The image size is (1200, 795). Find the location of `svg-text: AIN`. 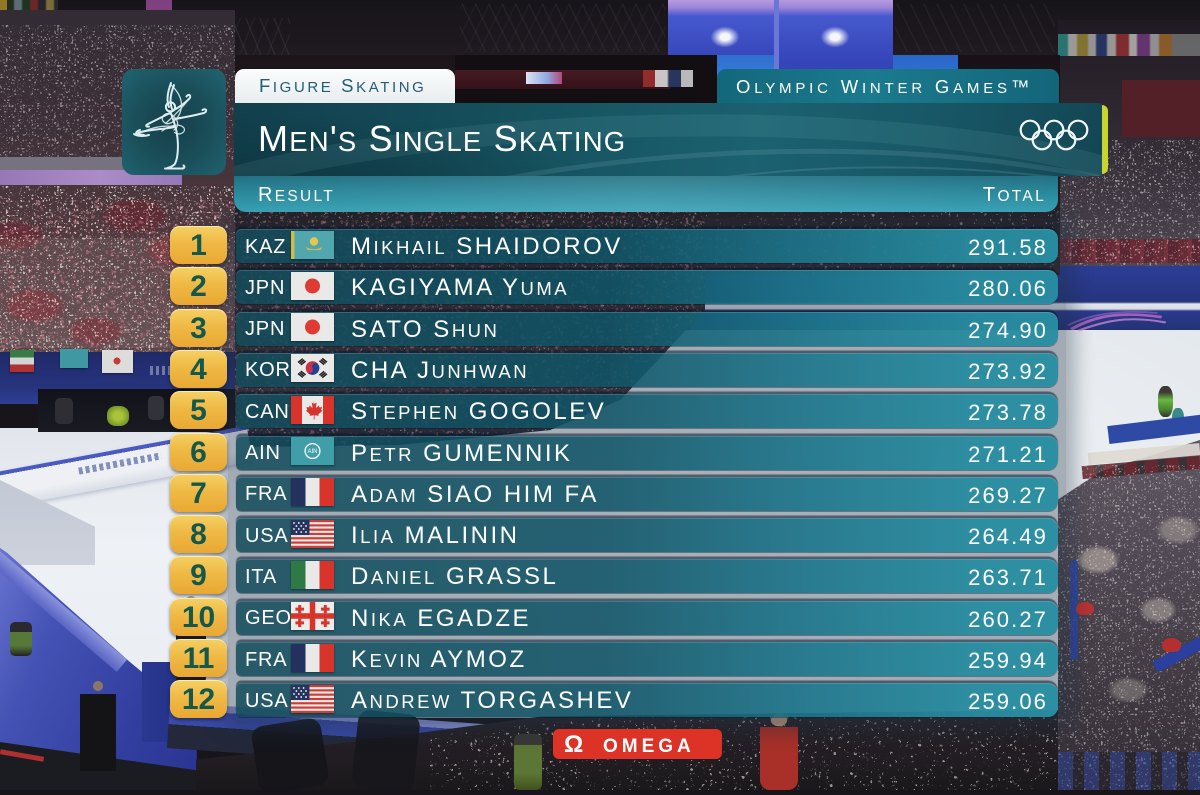

svg-text: AIN is located at coordinates (312, 452).